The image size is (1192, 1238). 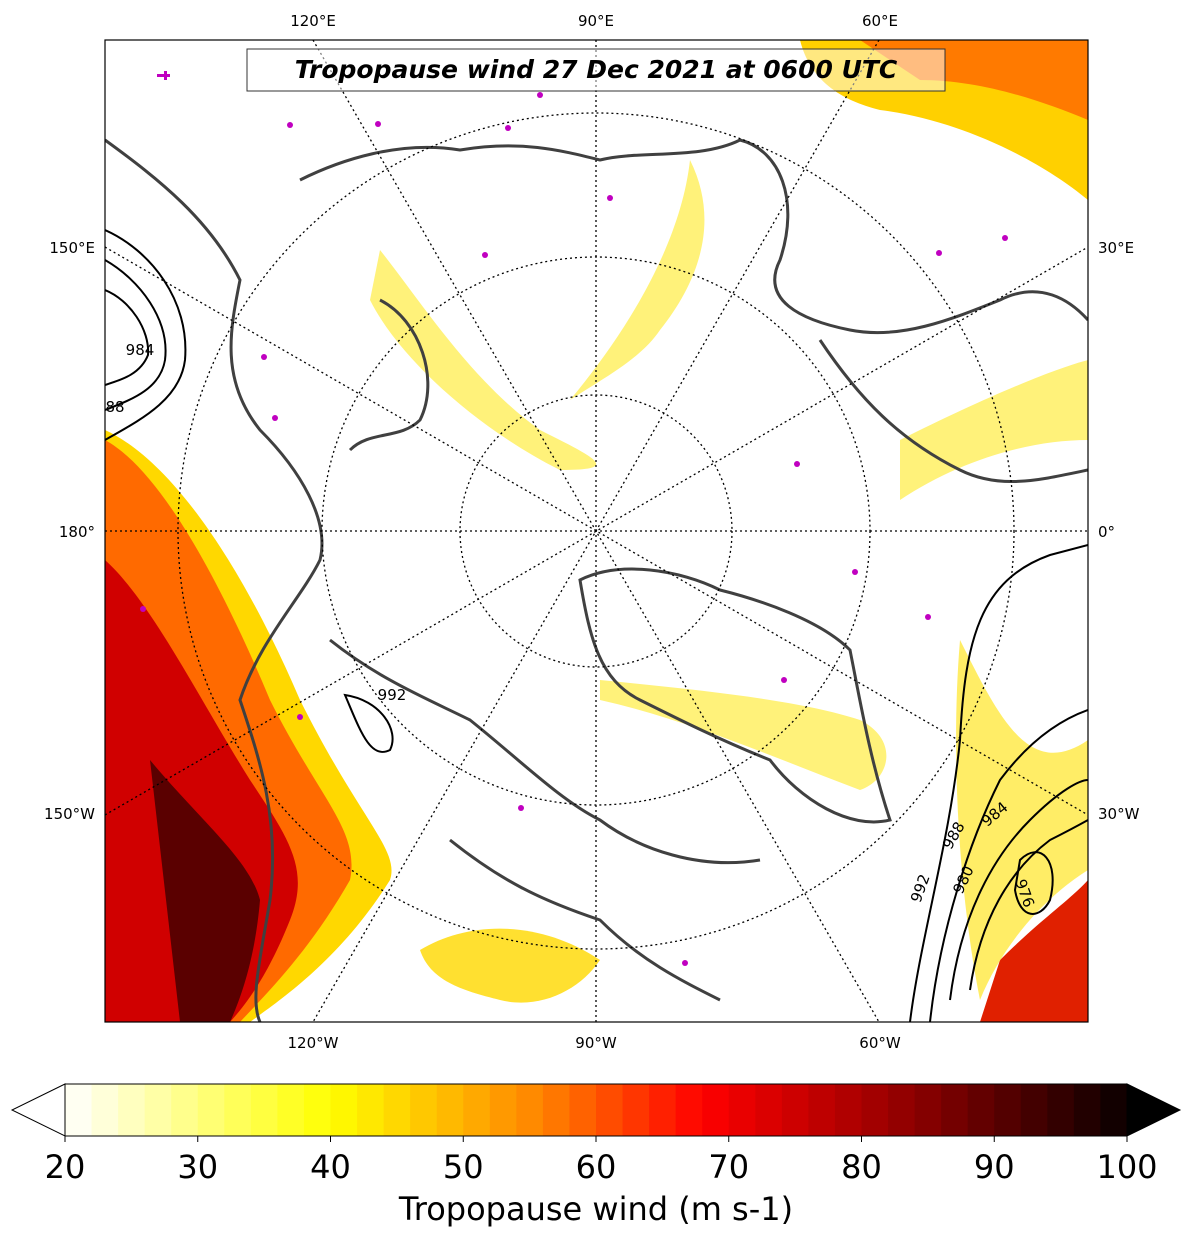 I want to click on colorbar-label: Tropopause wind (m s-1), so click(x=595, y=1209).